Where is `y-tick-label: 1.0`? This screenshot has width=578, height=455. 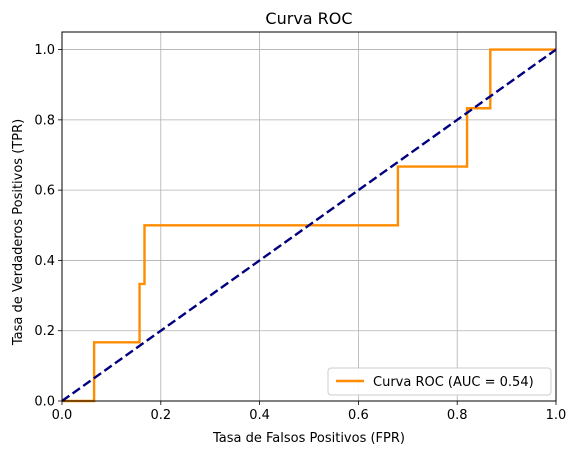 y-tick-label: 1.0 is located at coordinates (44, 50).